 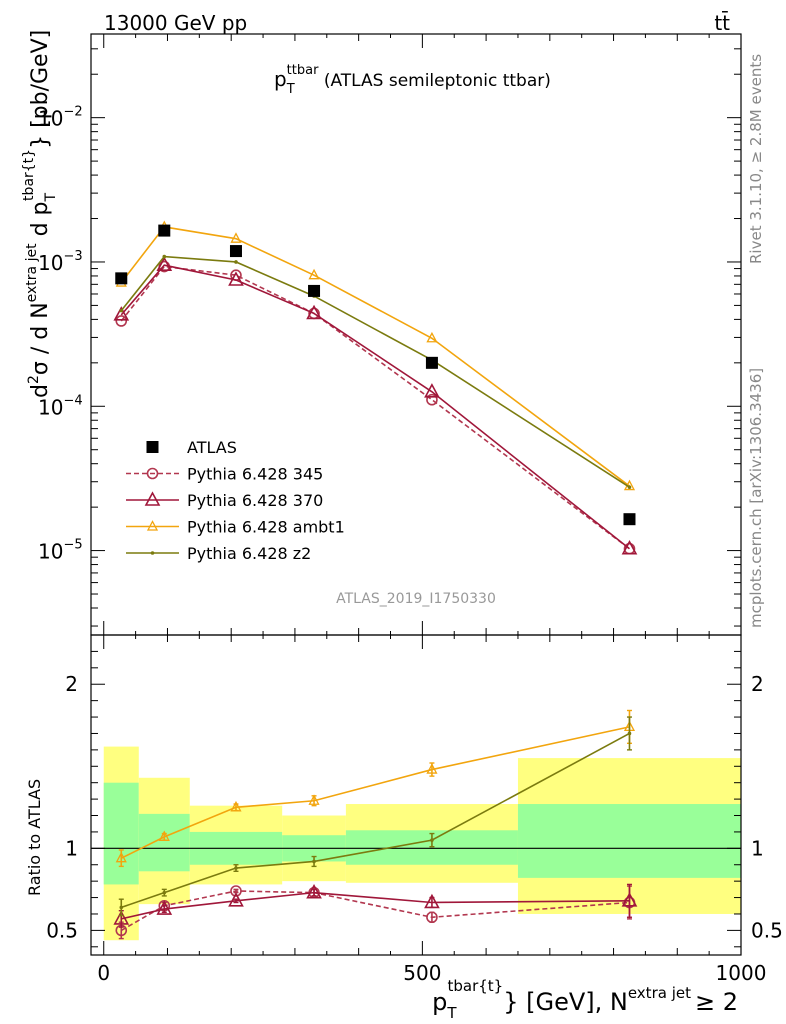 What do you see at coordinates (741, 973) in the screenshot?
I see `x-tick-label-1000: 1000` at bounding box center [741, 973].